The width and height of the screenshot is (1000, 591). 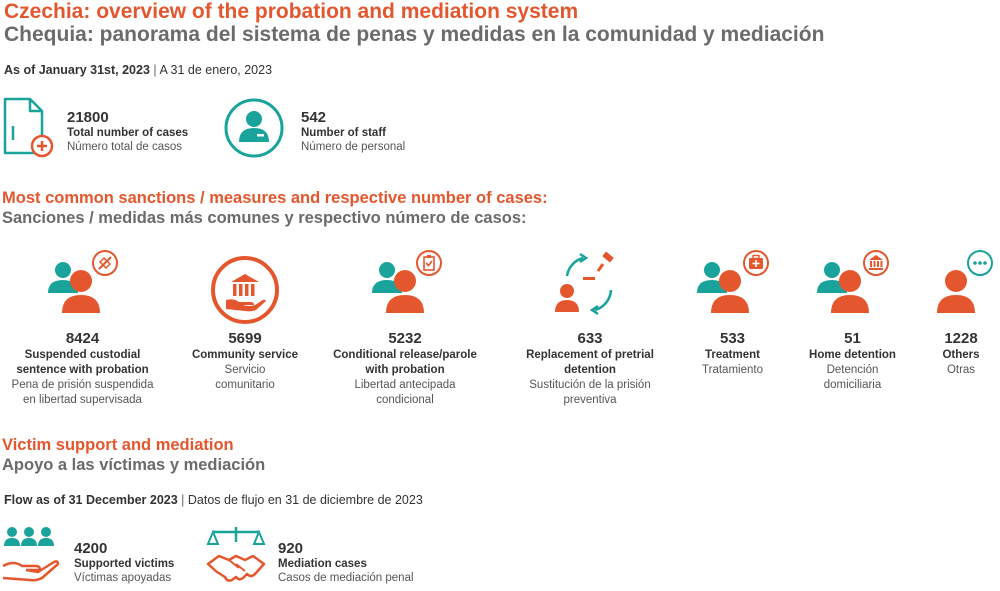 What do you see at coordinates (852, 290) in the screenshot?
I see `home-detention-icon` at bounding box center [852, 290].